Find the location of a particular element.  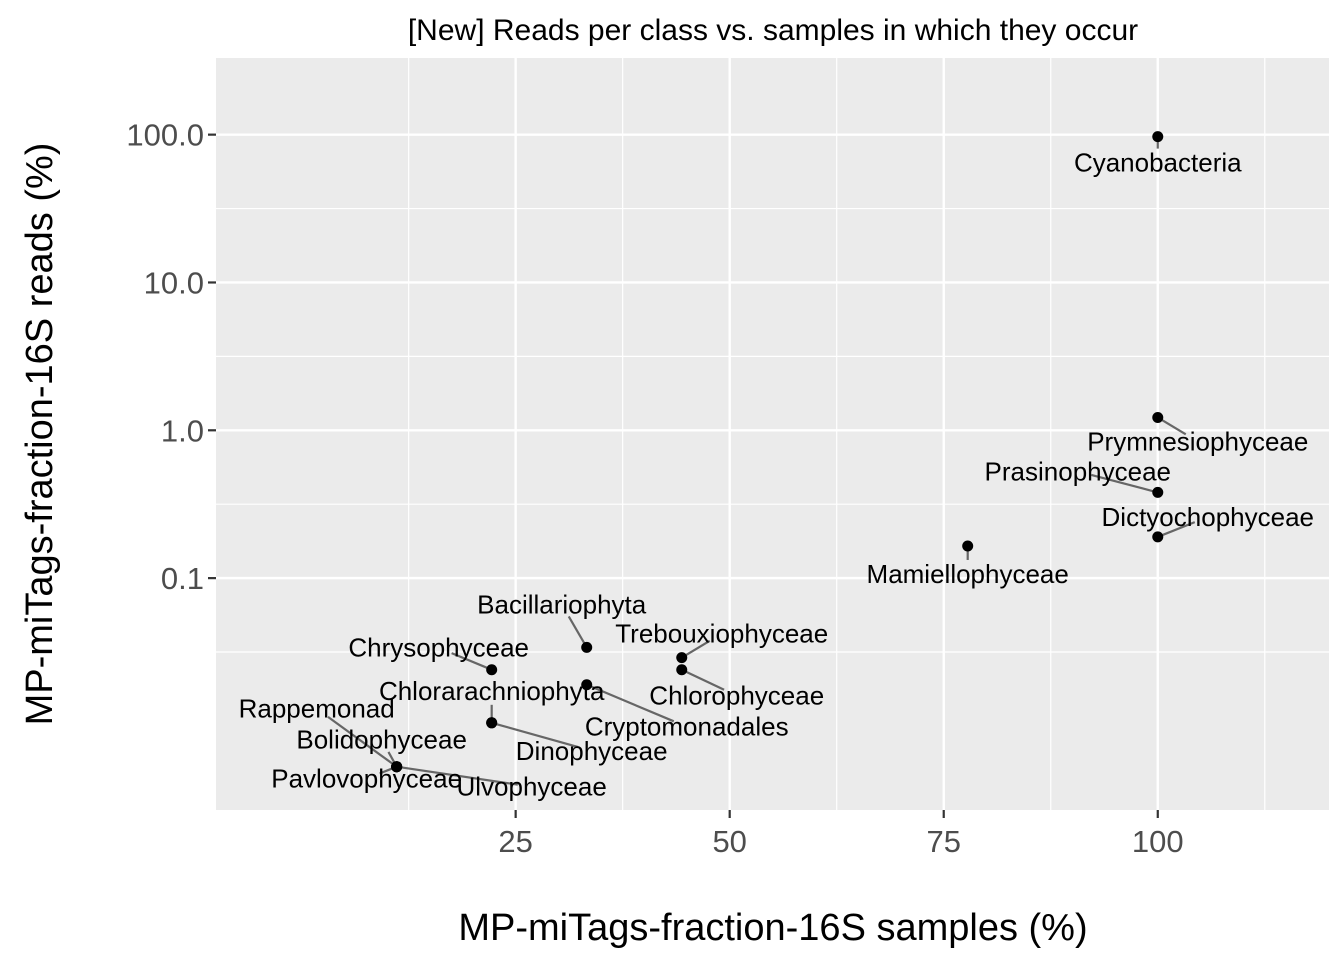

x-tick-label: 50 is located at coordinates (729, 841).